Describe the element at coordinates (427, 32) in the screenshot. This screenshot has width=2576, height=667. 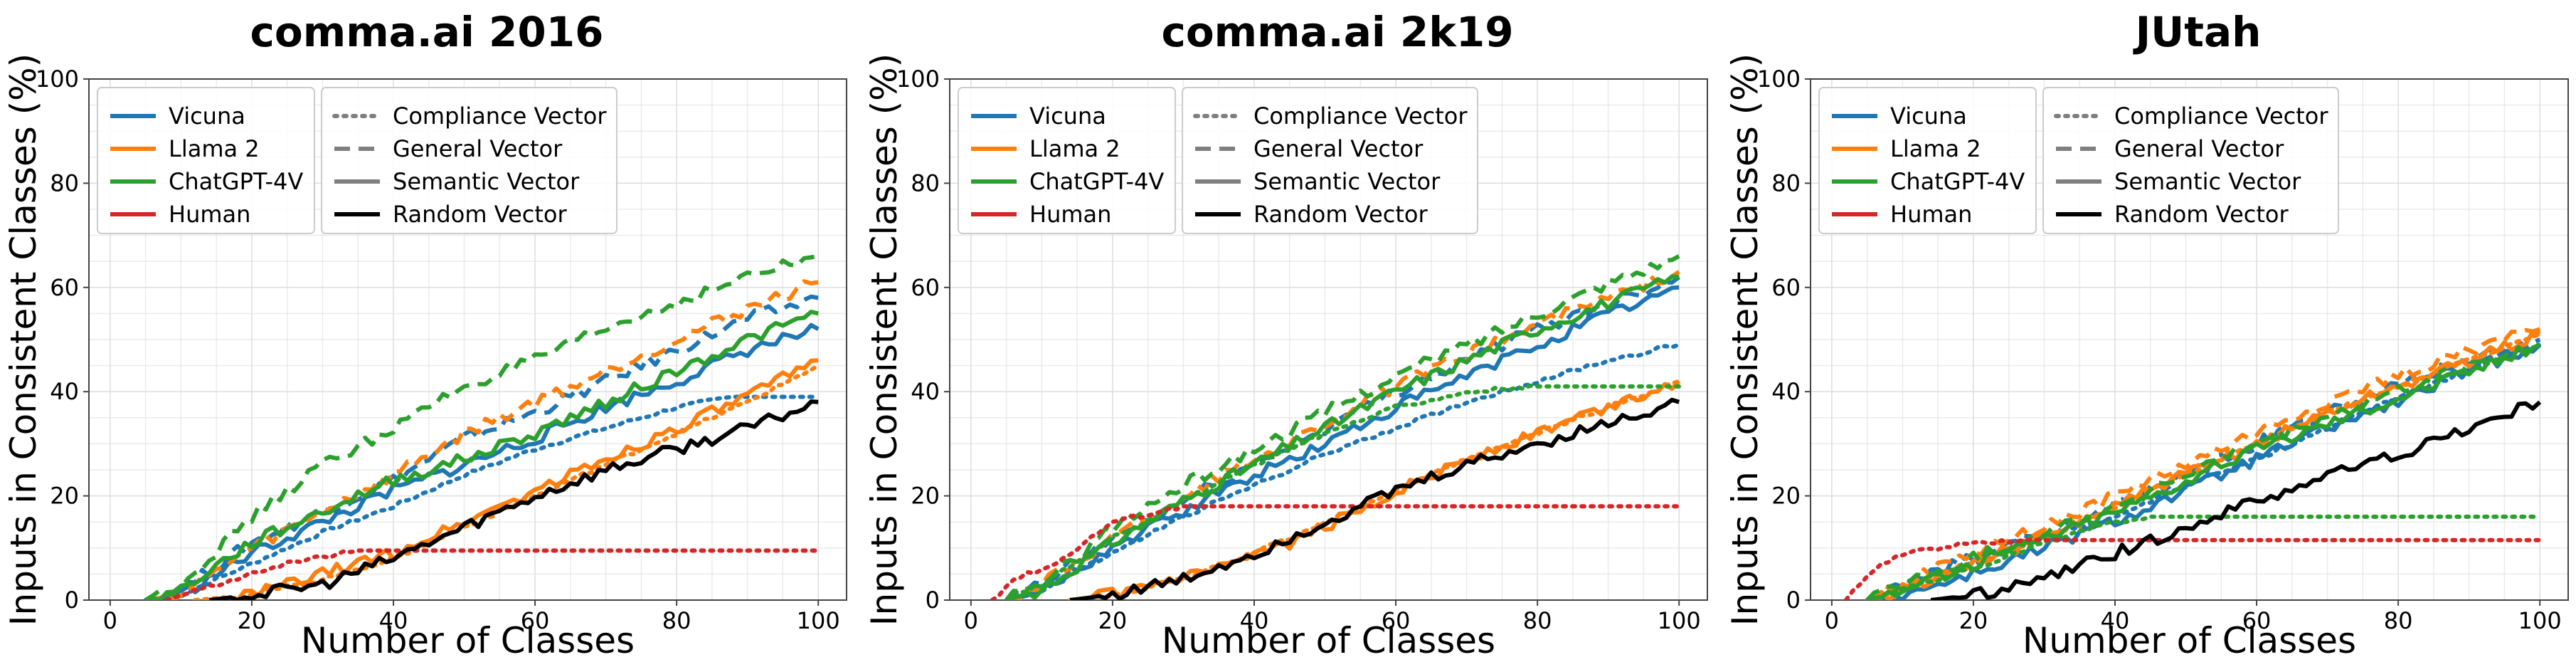
I see `chart-title: comma.ai 2016` at that location.